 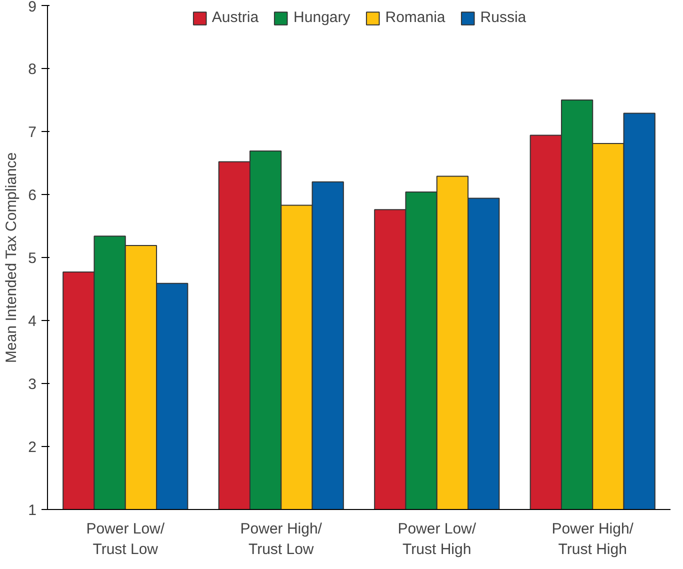 I want to click on y-tick-label: 7, so click(x=32, y=132).